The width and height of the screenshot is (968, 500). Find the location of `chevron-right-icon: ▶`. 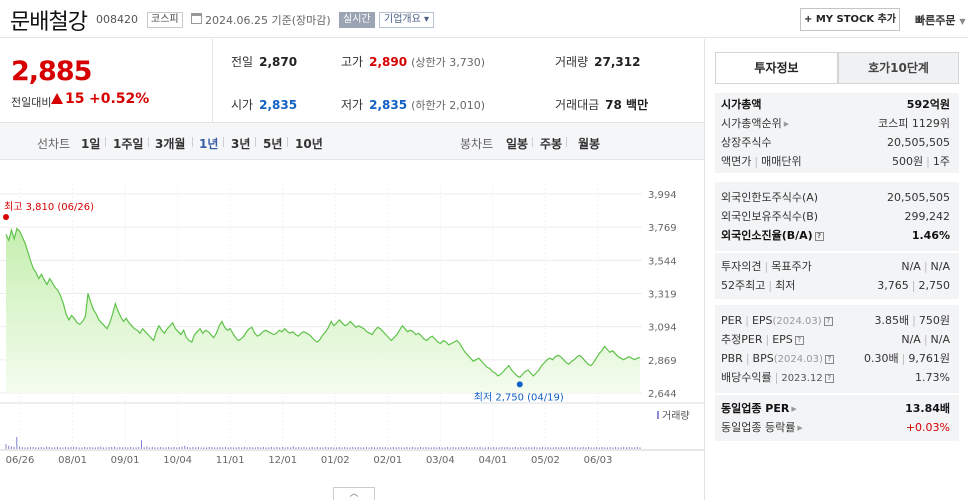

chevron-right-icon: ▶ is located at coordinates (800, 428).